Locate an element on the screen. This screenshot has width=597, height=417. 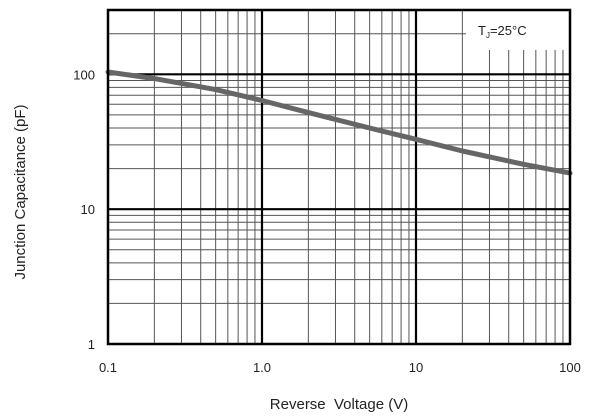
y-axis-title: Junction Capacitance (pF) is located at coordinates (20, 191).